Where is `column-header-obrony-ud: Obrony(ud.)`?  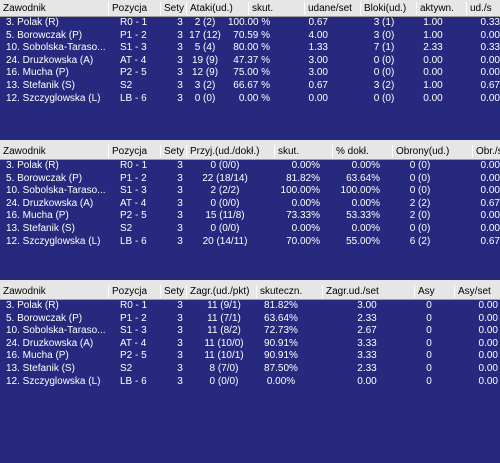
column-header-obrony-ud: Obrony(ud.) is located at coordinates (432, 151).